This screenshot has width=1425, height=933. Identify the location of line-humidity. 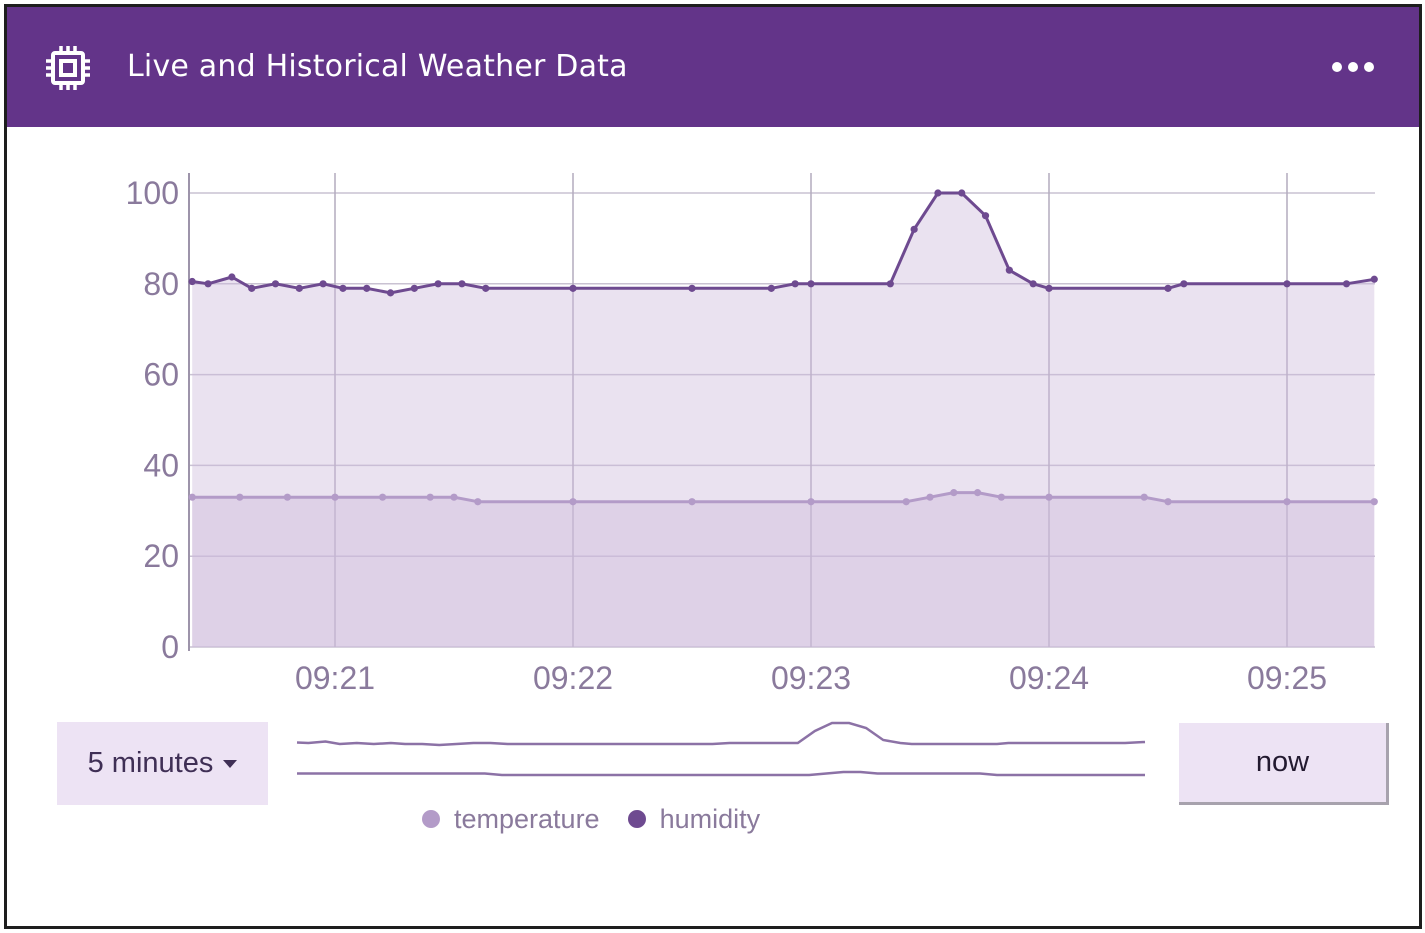
(783, 243).